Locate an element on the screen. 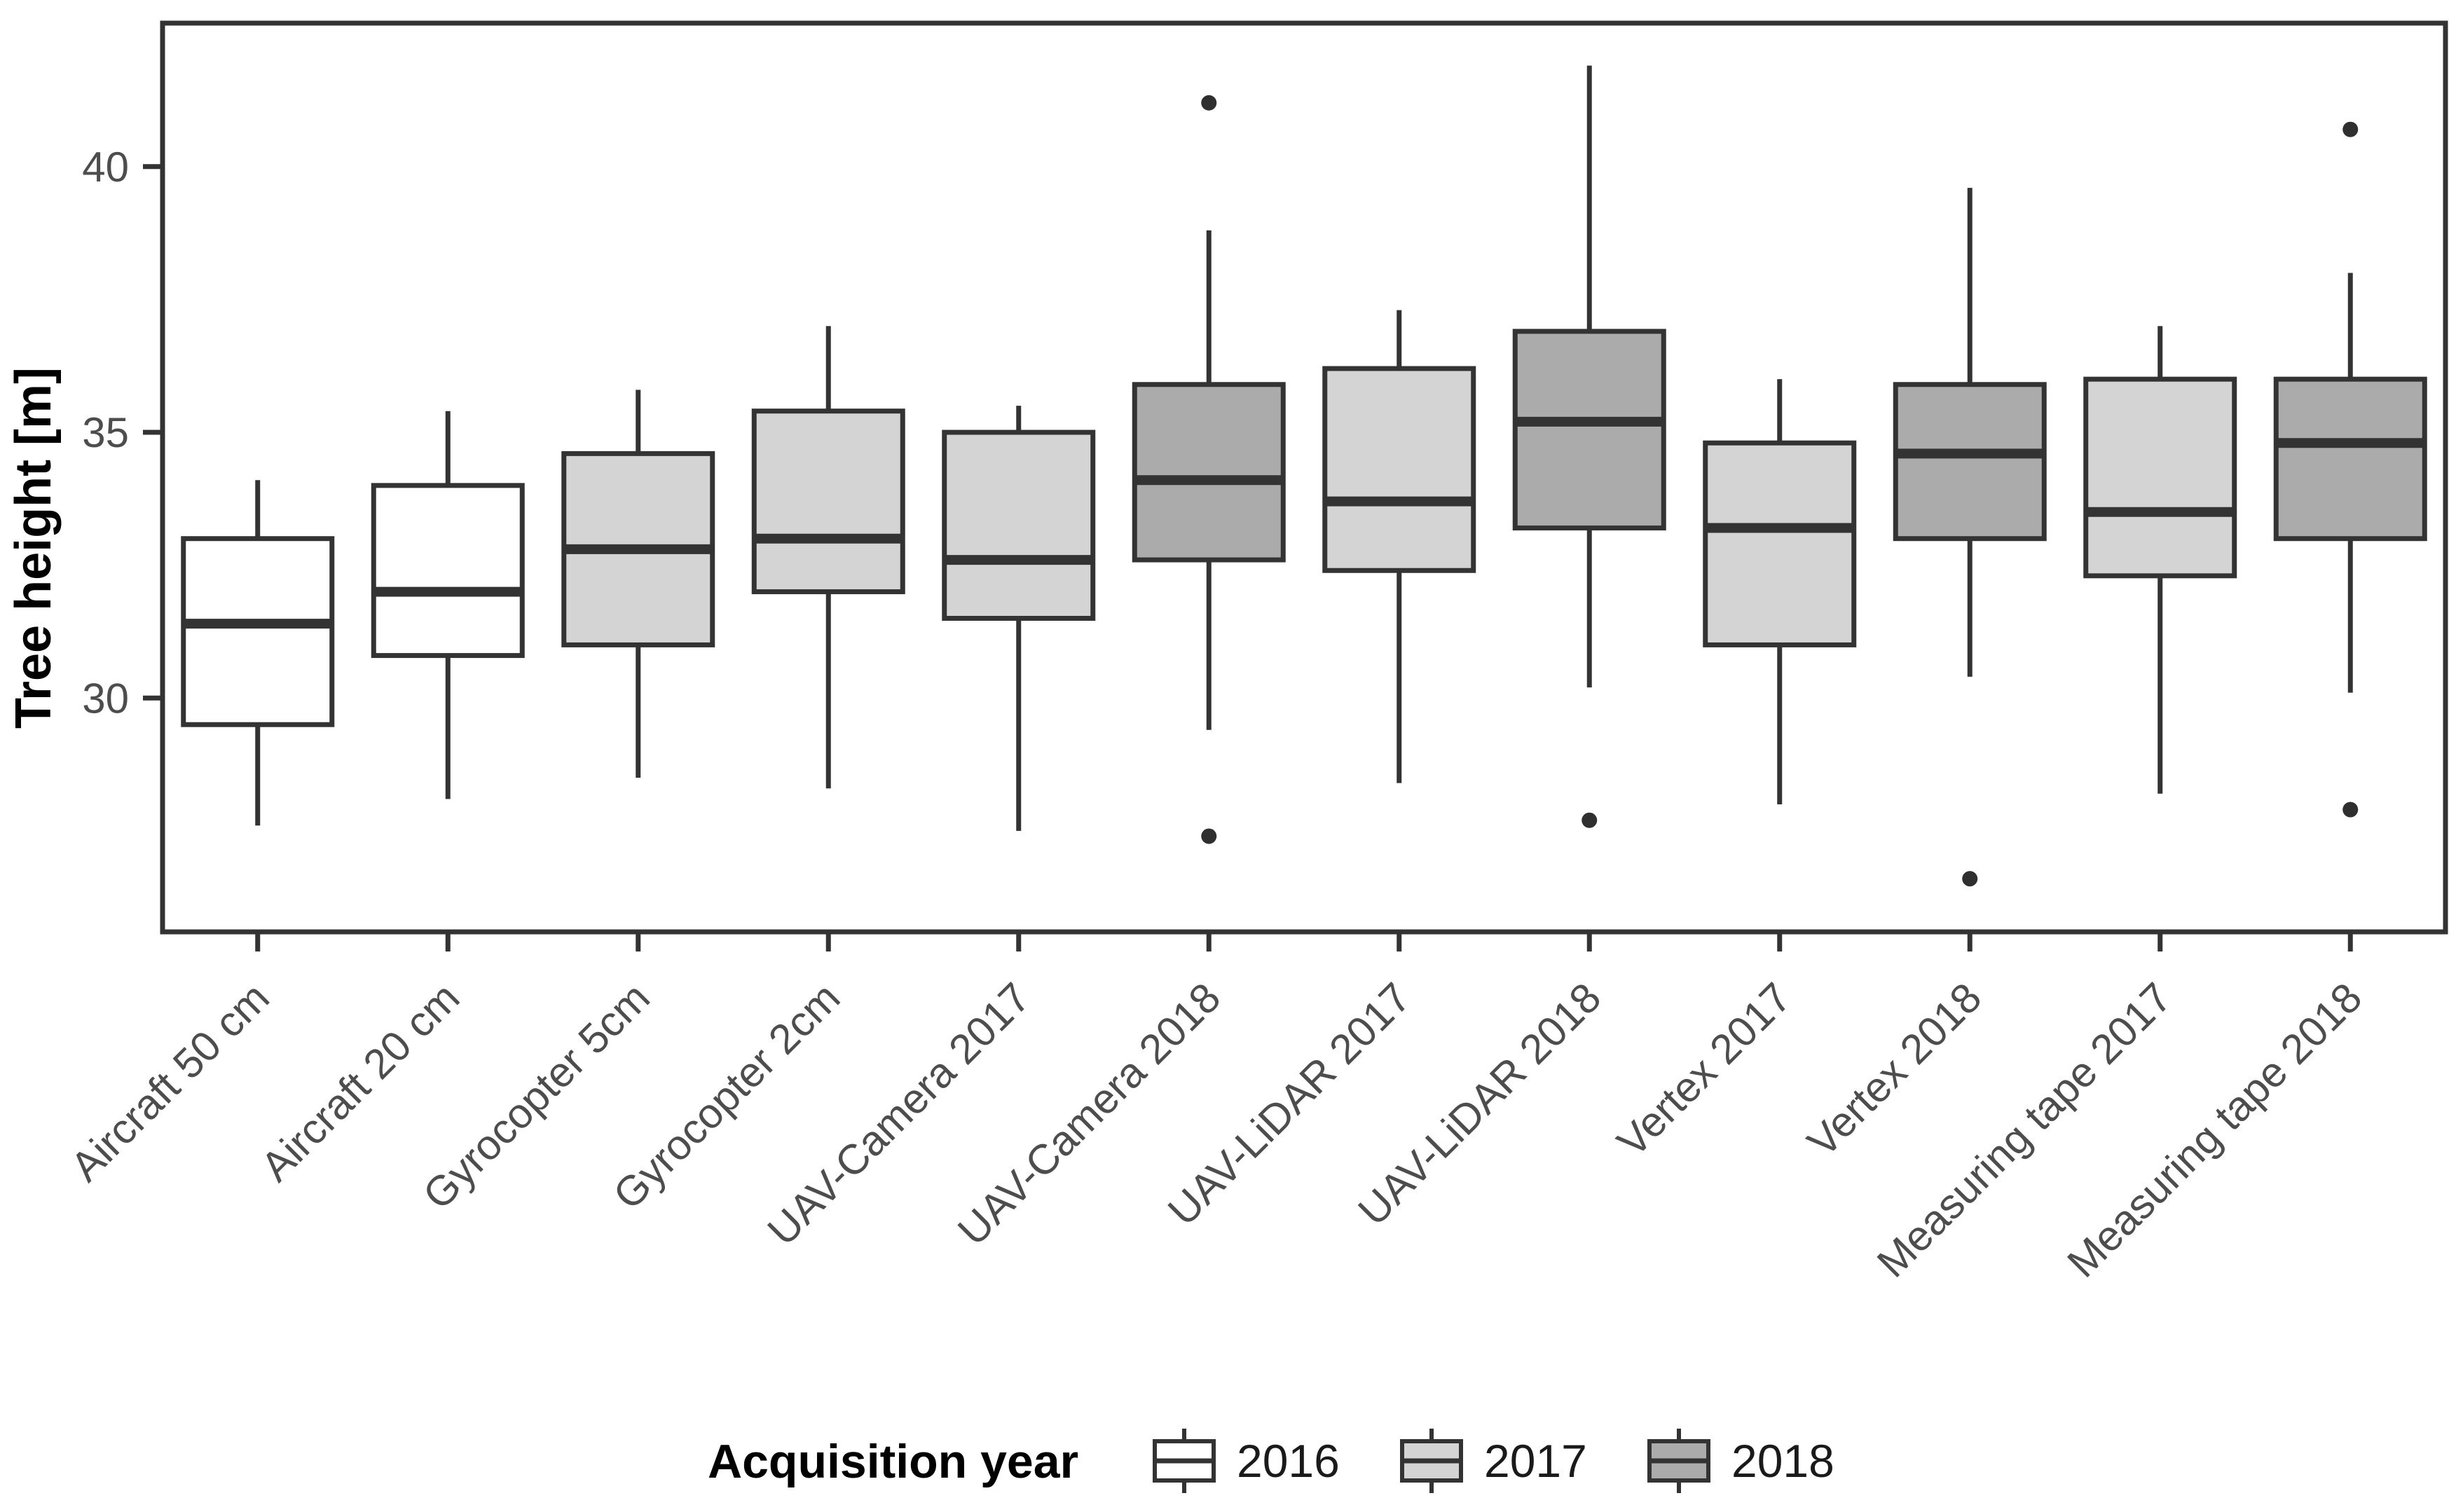  legend-key-2016 is located at coordinates (1184, 1461).